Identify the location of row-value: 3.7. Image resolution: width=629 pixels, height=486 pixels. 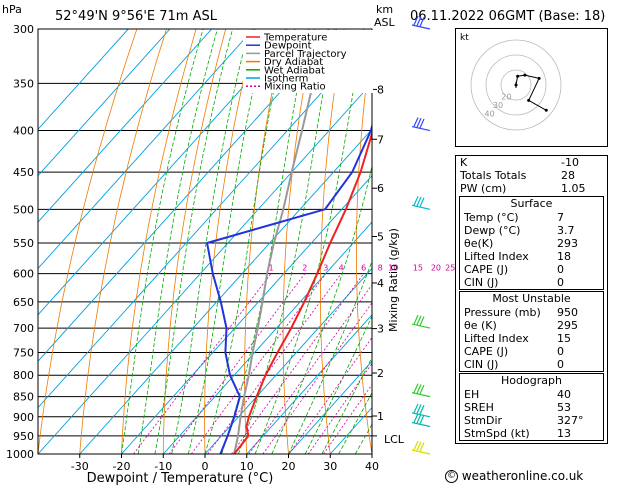
(566, 230).